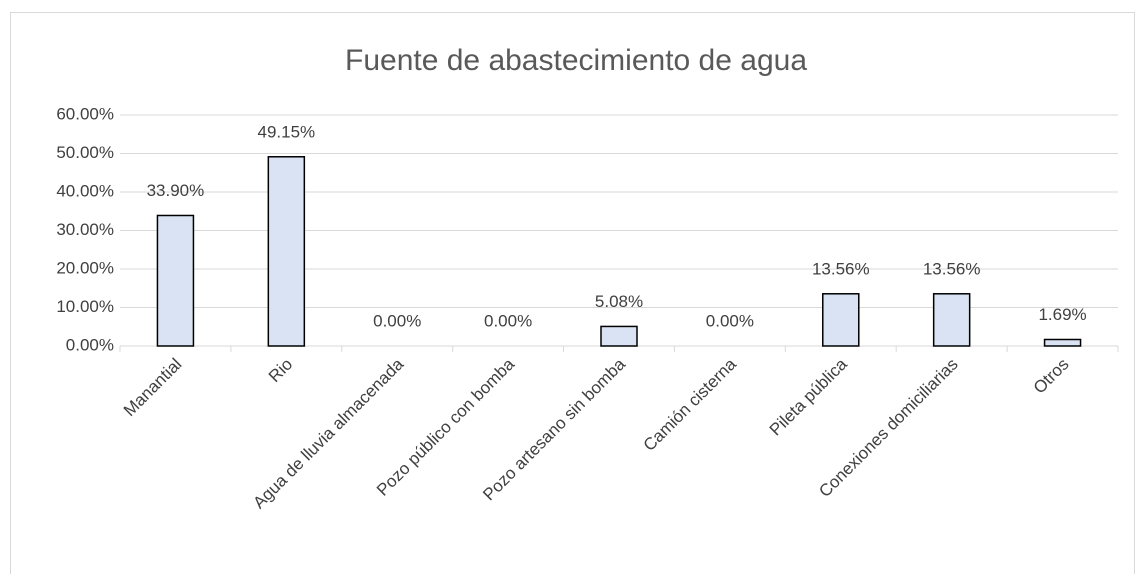 The width and height of the screenshot is (1139, 574). What do you see at coordinates (90, 344) in the screenshot?
I see `y-tick-label: 0.00%` at bounding box center [90, 344].